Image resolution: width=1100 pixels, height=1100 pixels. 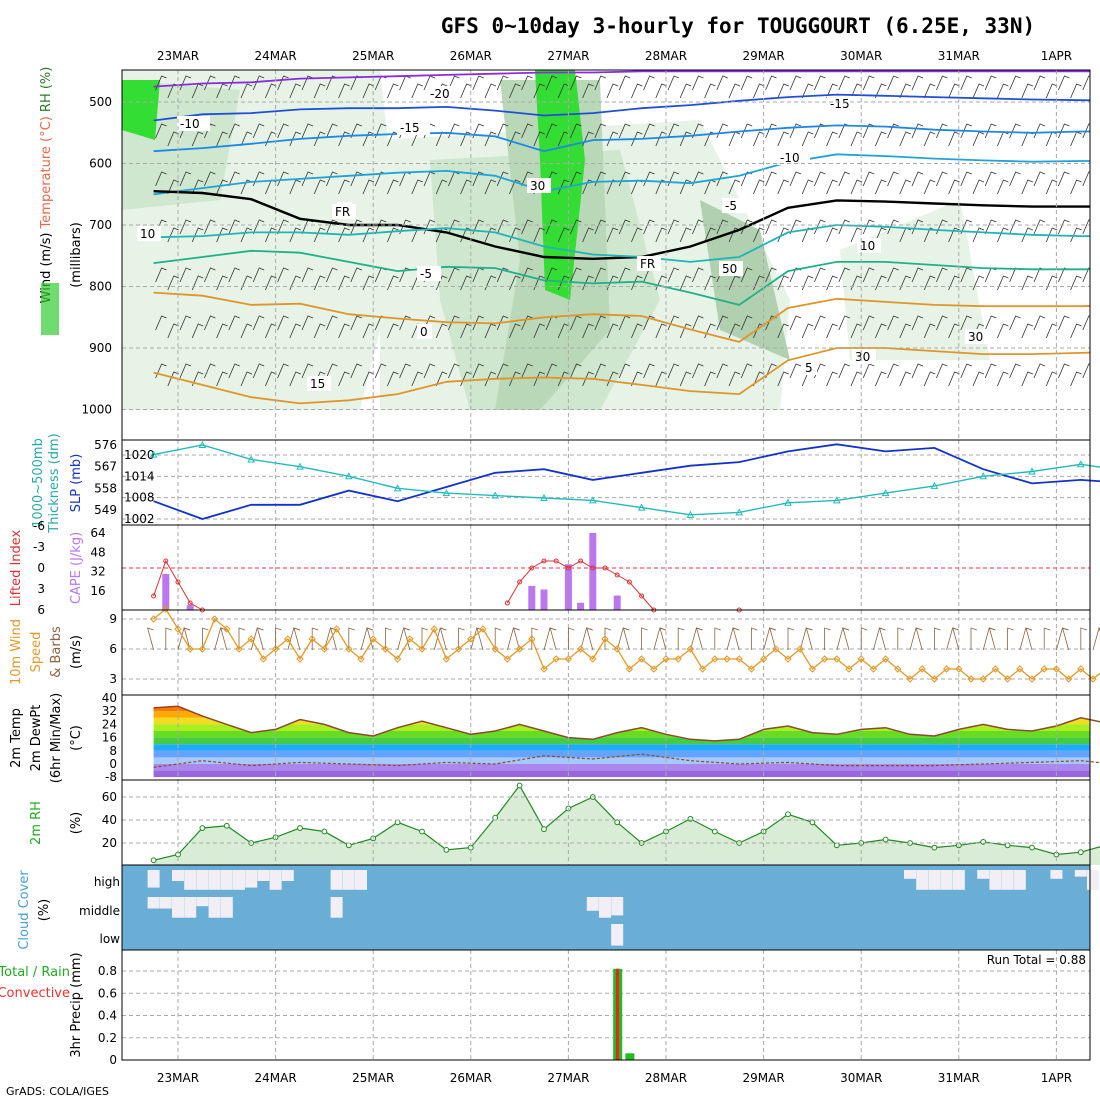 What do you see at coordinates (621, 754) in the screenshot?
I see `temperature-band` at bounding box center [621, 754].